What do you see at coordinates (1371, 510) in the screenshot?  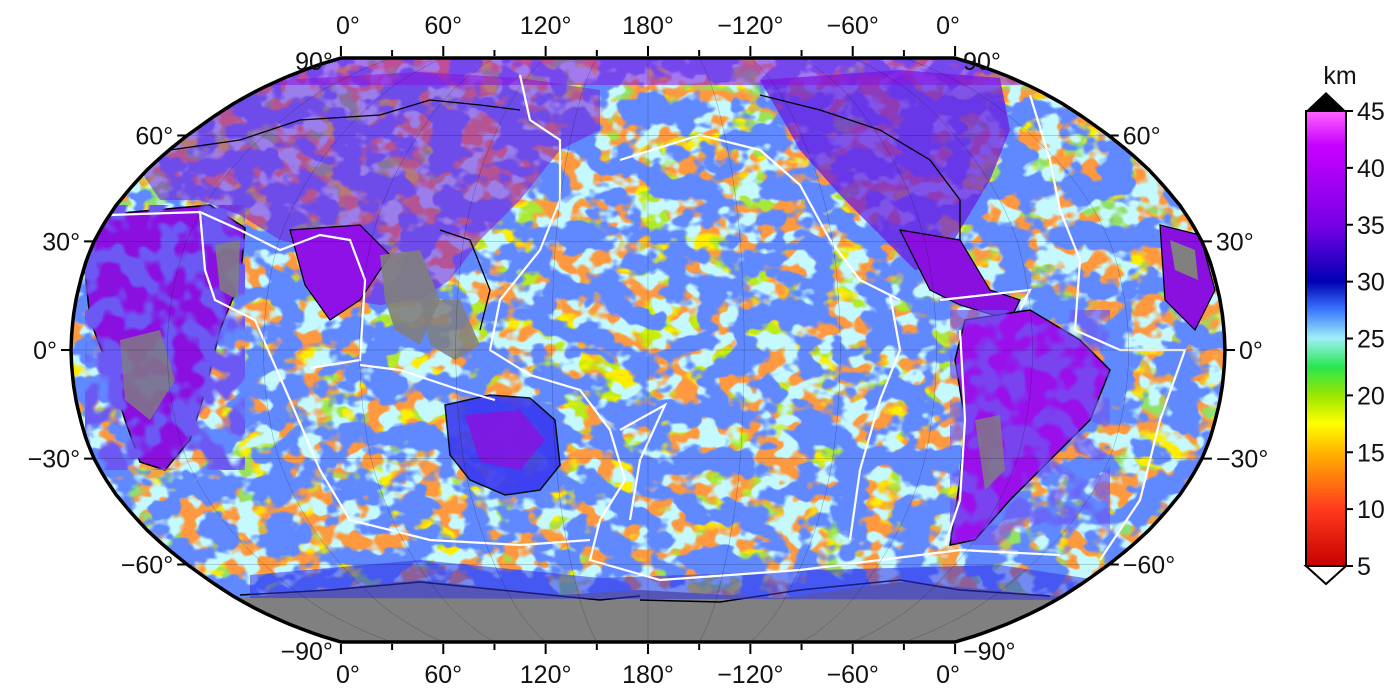 I see `colorbar-tick-label: 10` at bounding box center [1371, 510].